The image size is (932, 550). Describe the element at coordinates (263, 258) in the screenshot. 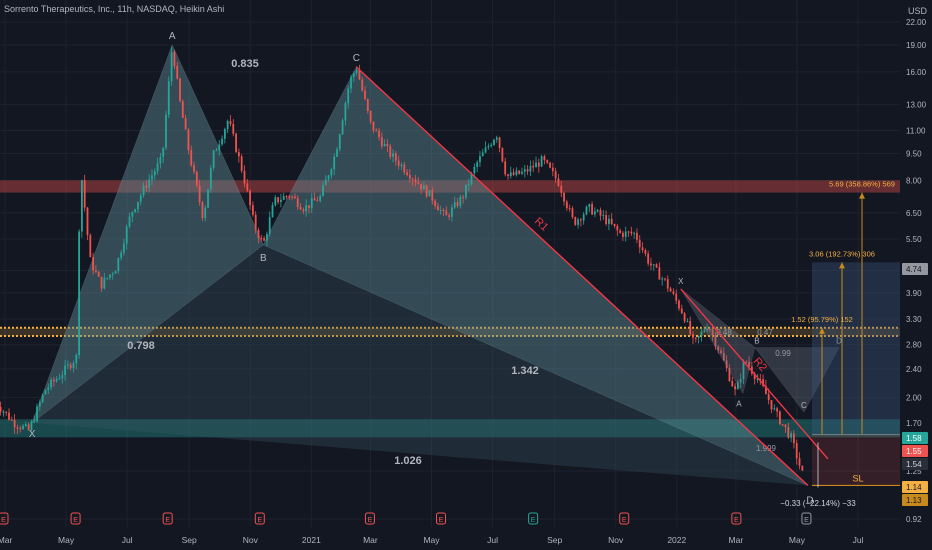

I see `pattern-point-label-b: B` at that location.